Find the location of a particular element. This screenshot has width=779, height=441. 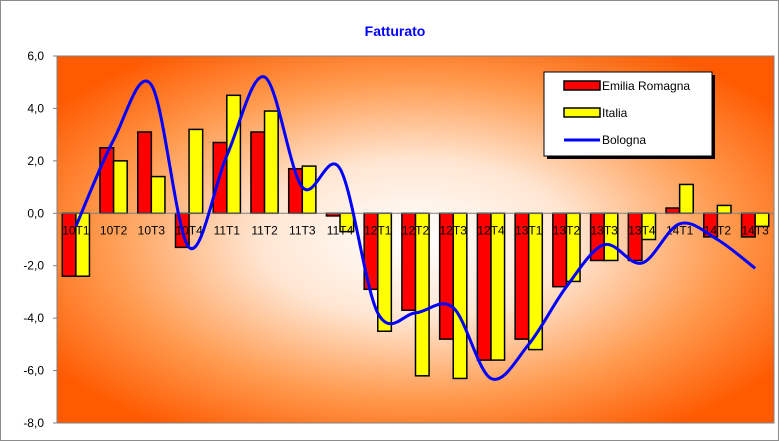

bar-italia-14t2 is located at coordinates (724, 209).